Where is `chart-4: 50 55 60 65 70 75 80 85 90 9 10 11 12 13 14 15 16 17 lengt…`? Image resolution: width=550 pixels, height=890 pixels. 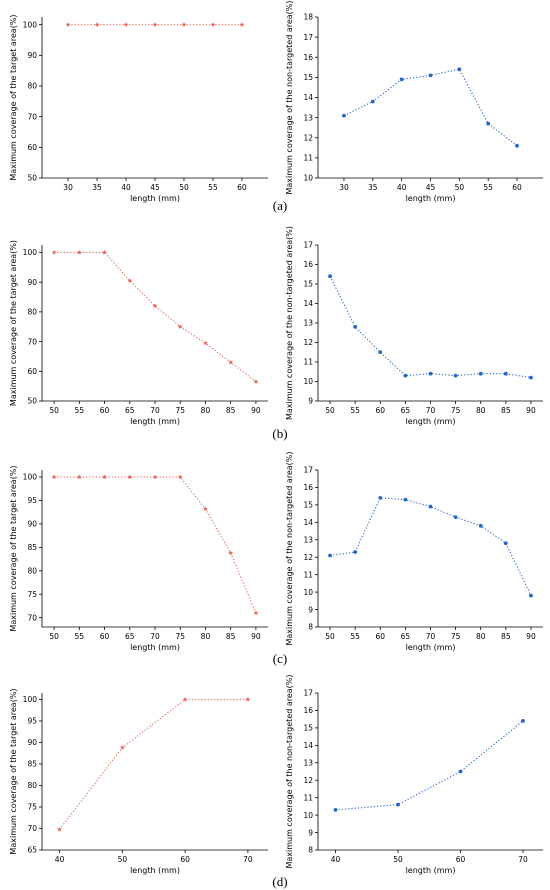 chart-4: 50 55 60 65 70 75 80 85 90 9 10 11 12 13 14 15 16 17 lengt… is located at coordinates (414, 326).